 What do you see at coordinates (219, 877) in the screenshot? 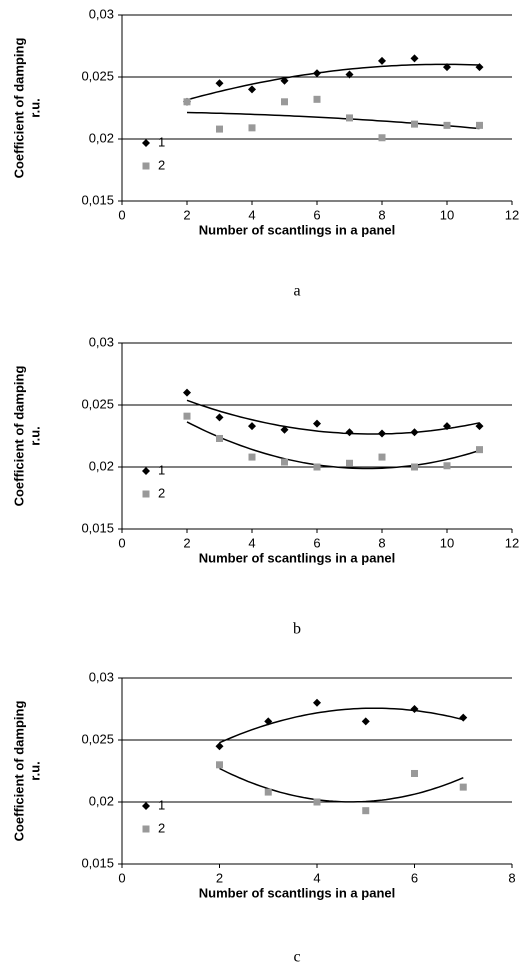
I see `x-tick-label: 2` at bounding box center [219, 877].